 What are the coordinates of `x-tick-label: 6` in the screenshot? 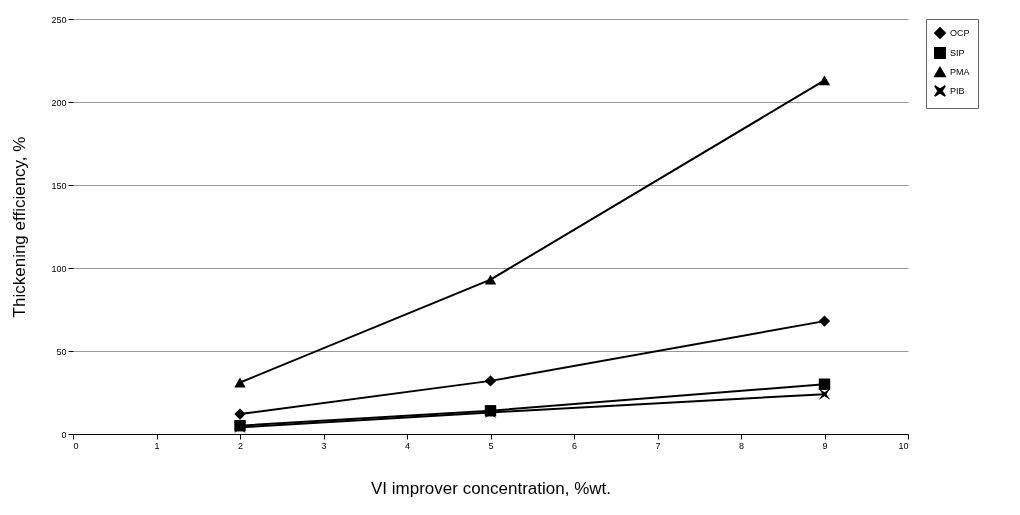 It's located at (574, 445).